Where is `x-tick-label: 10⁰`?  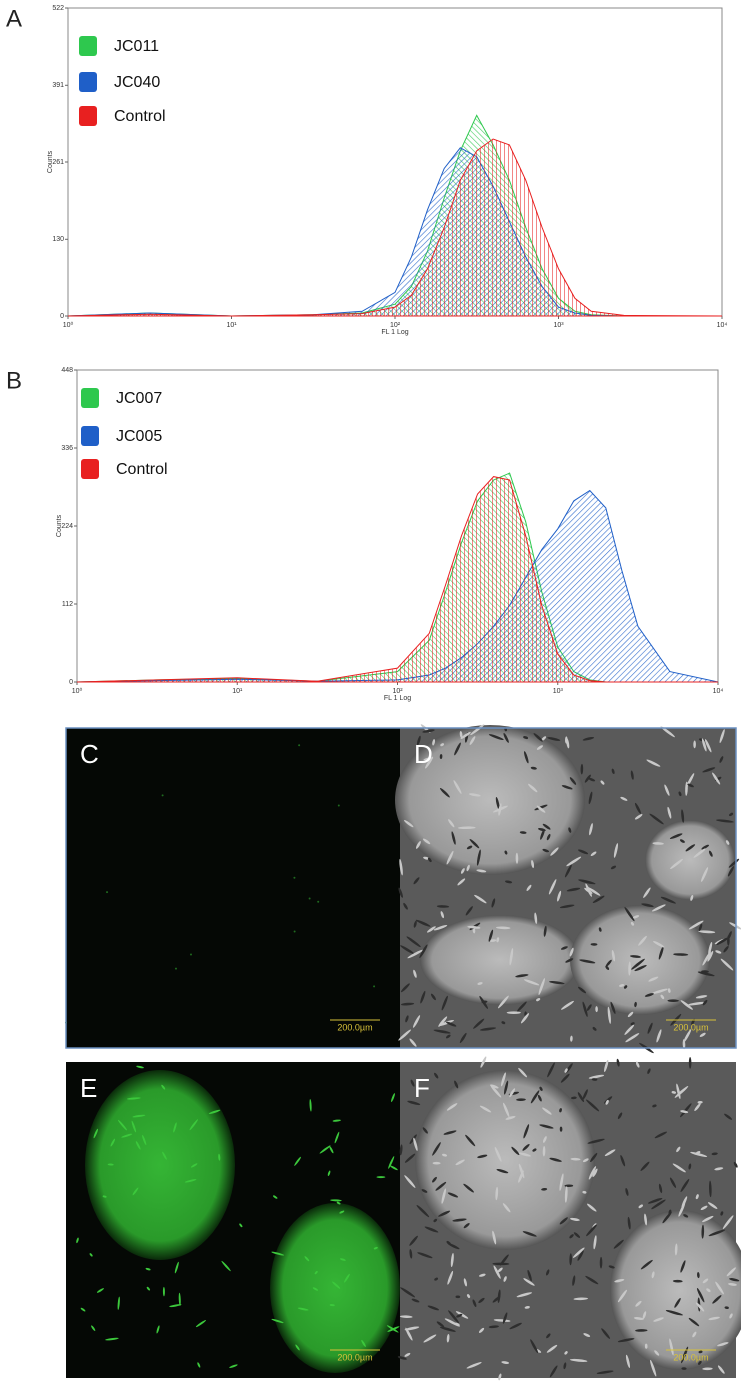
x-tick-label: 10⁰ is located at coordinates (68, 325).